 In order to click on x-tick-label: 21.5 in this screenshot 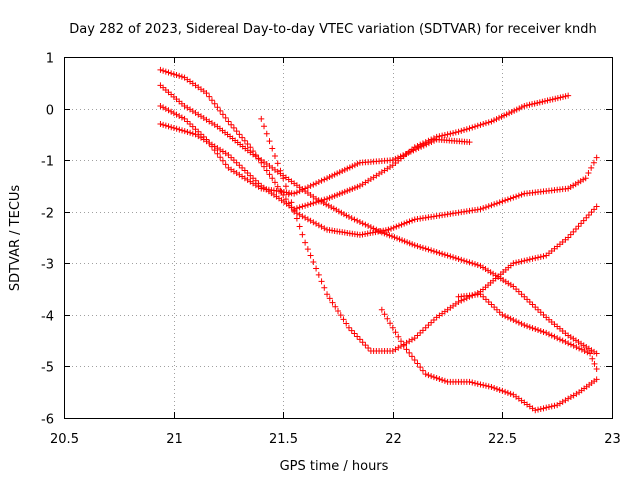, I will do `click(283, 439)`.